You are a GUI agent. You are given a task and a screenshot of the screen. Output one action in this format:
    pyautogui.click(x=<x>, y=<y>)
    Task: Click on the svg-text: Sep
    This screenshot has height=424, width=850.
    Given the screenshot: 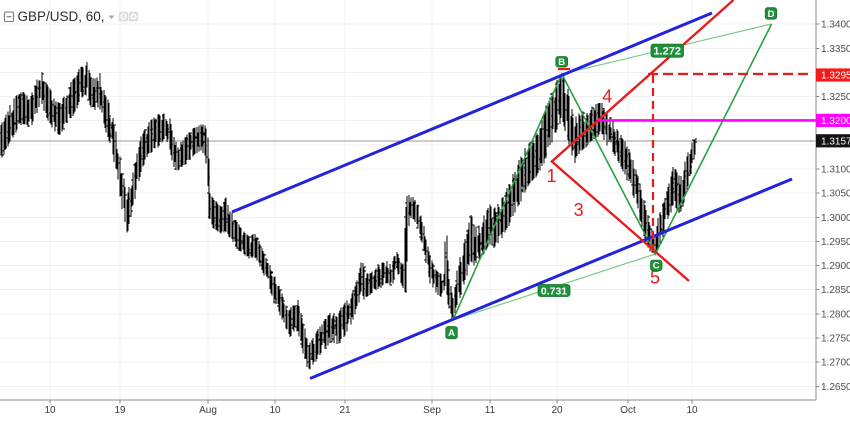 What is the action you would take?
    pyautogui.click(x=432, y=410)
    